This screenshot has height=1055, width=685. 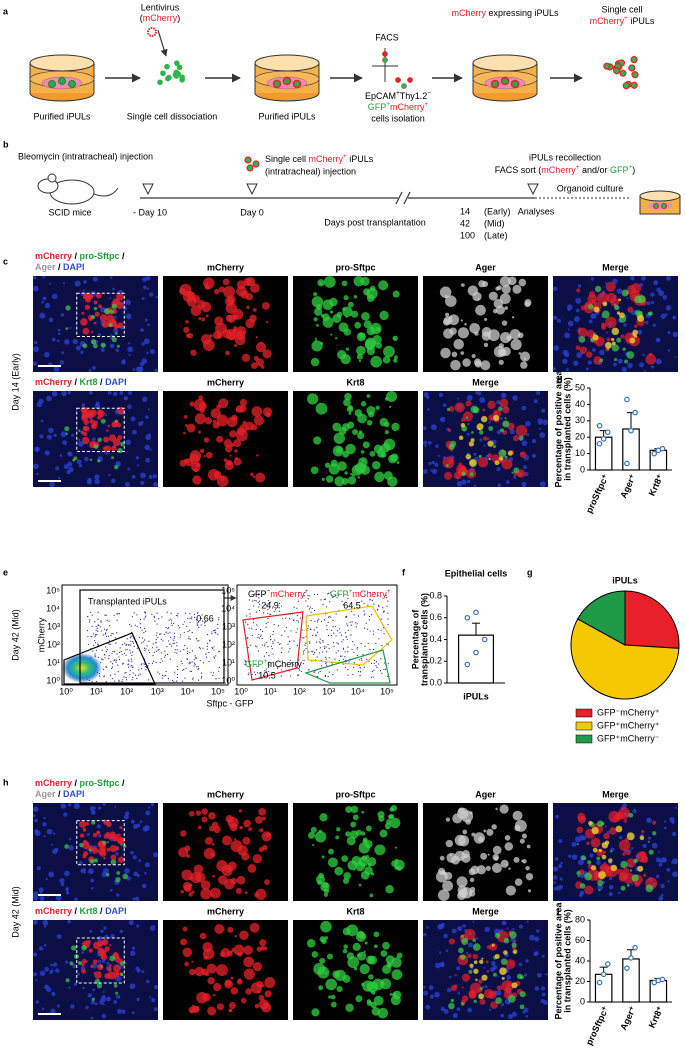 What do you see at coordinates (116, 911) in the screenshot?
I see `label-part: DAPI` at bounding box center [116, 911].